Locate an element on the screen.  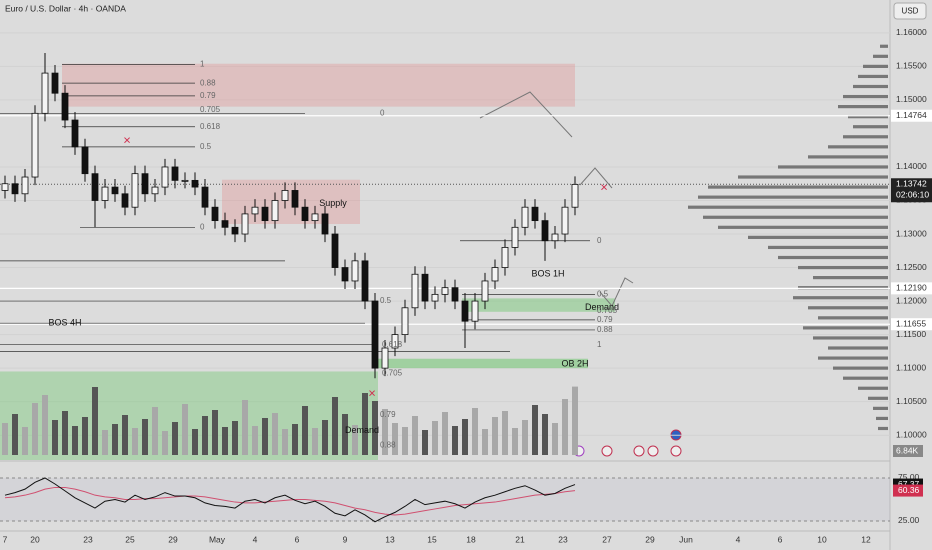
x-tick-label: 10 is located at coordinates (822, 539).